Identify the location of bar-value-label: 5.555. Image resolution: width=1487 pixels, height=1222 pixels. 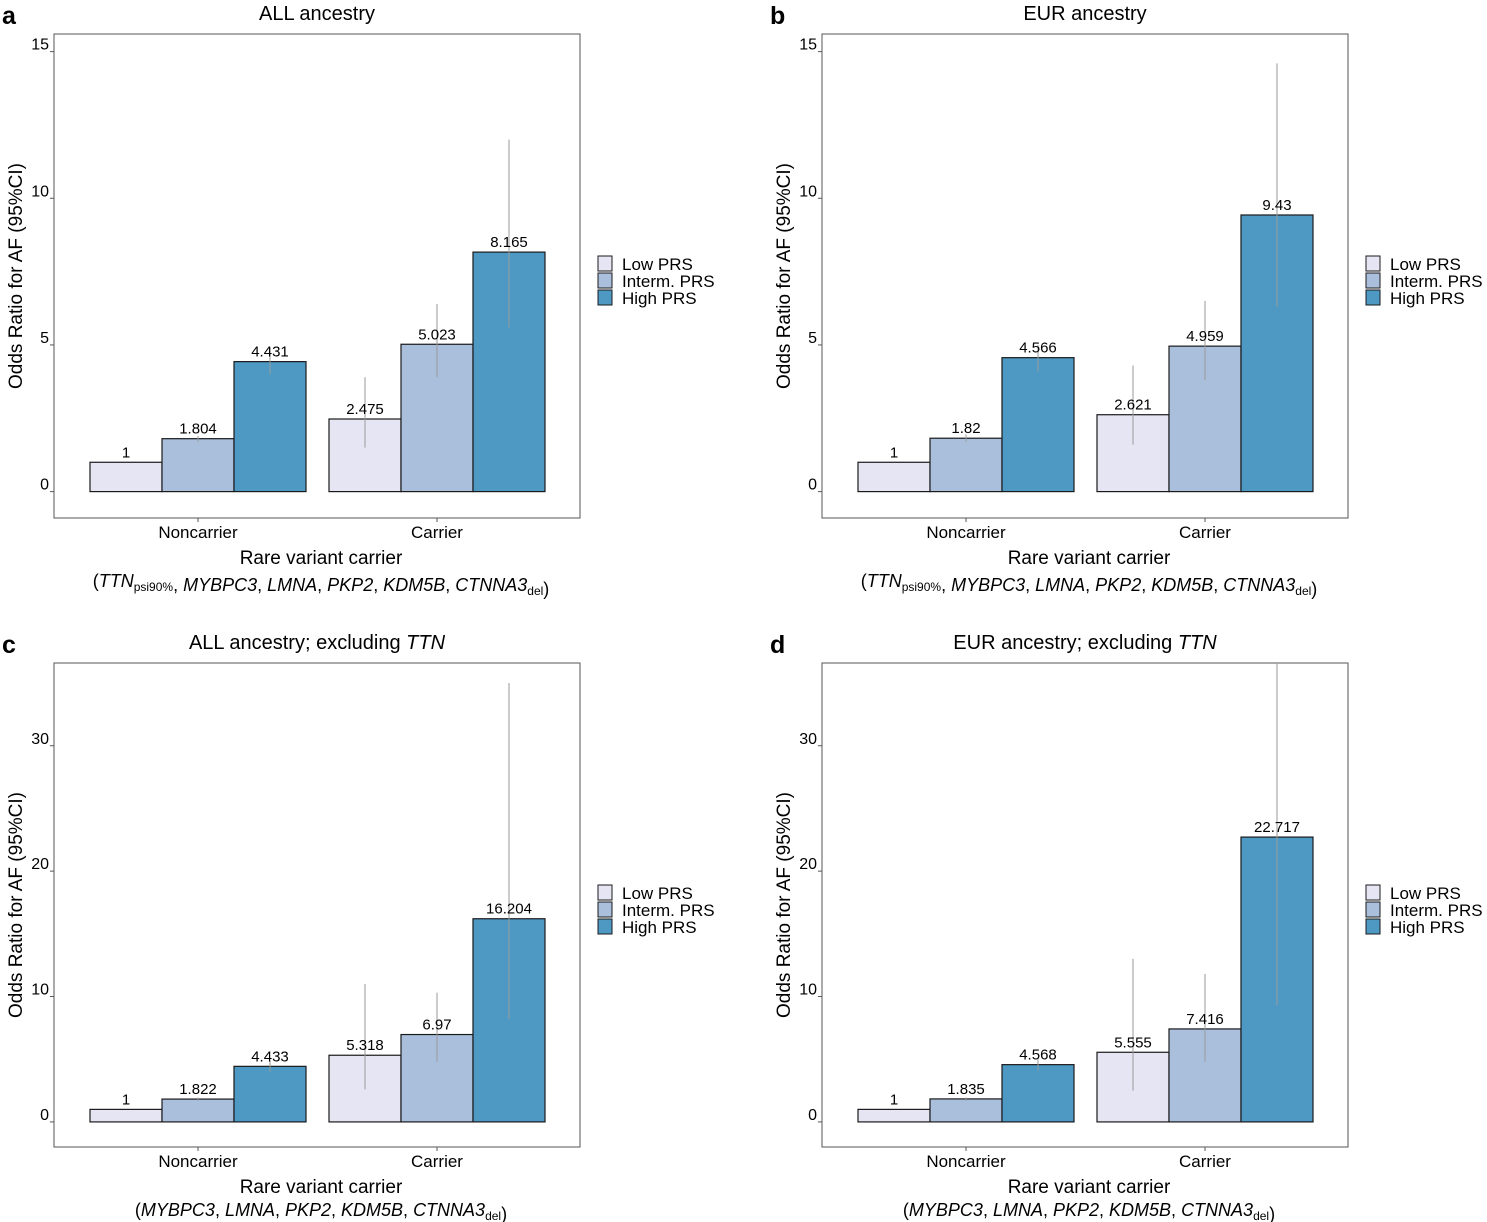
(1133, 1042).